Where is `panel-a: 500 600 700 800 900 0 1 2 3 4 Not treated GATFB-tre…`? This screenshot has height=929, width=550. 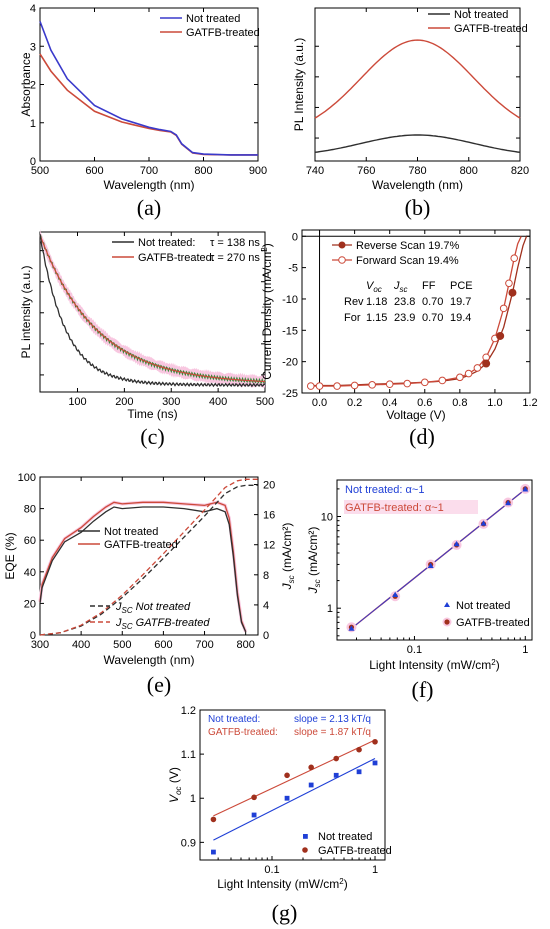
panel-a: 500 600 700 800 900 0 1 2 3 4 Not treated GATFB-tre… is located at coordinates (143, 111).